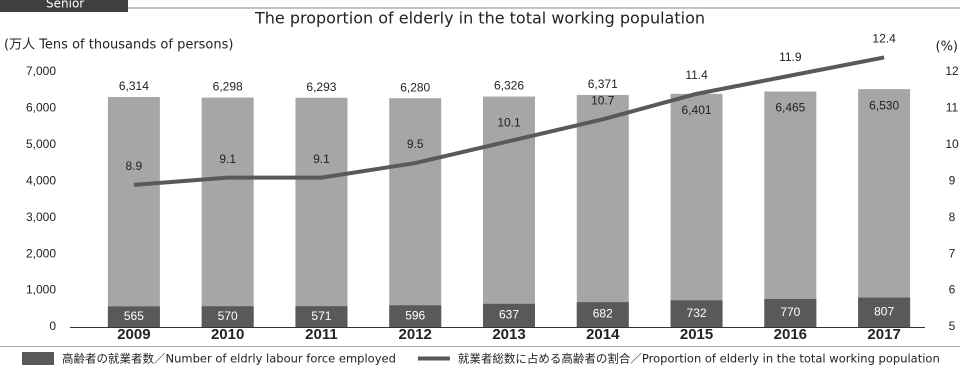  What do you see at coordinates (603, 101) in the screenshot?
I see `line-value-label: 10.7` at bounding box center [603, 101].